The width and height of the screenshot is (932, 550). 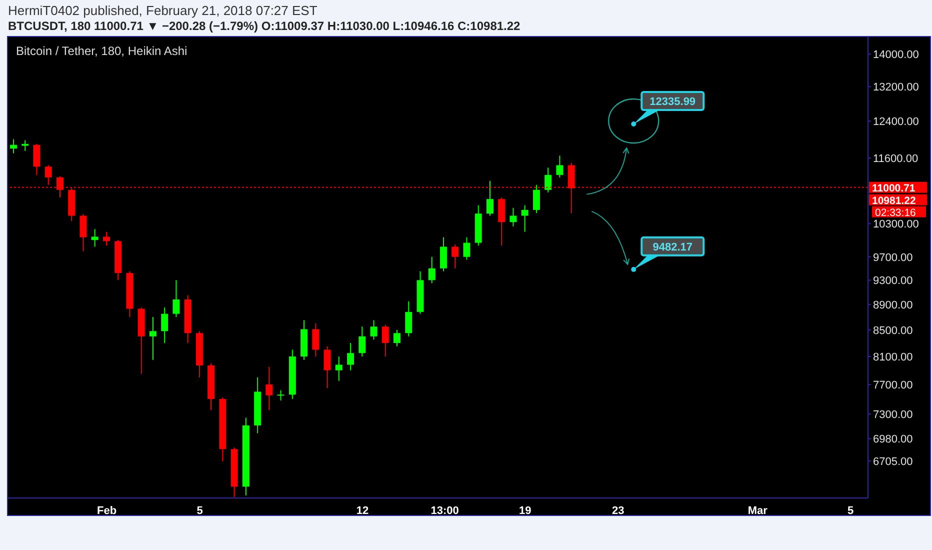 What do you see at coordinates (163, 10) in the screenshot?
I see `text: HermiT0402 published, February 21, 2018 07:27 EST` at bounding box center [163, 10].